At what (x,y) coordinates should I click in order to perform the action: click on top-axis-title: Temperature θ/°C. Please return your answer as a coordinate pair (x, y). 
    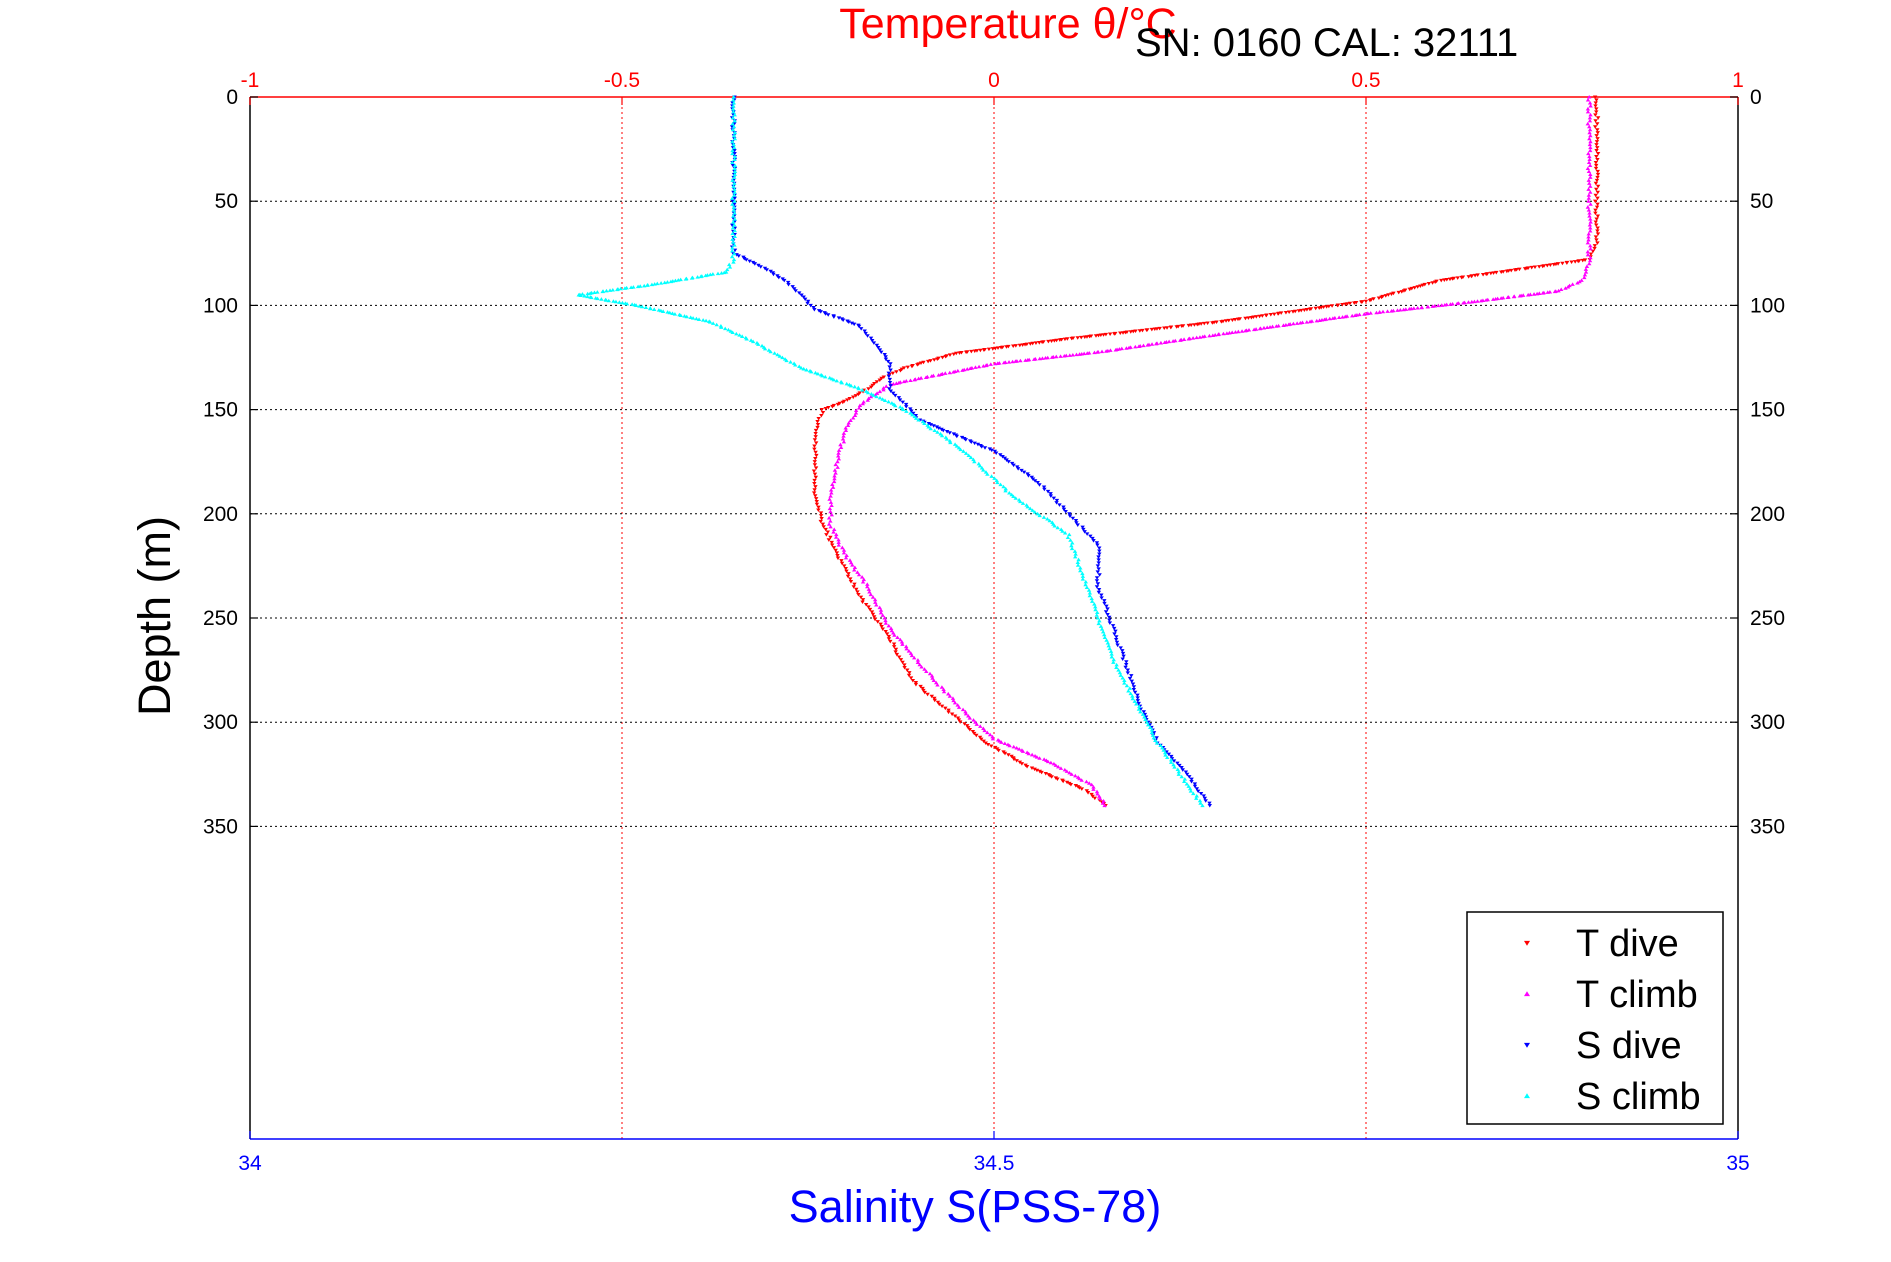
    Looking at the image, I should click on (1007, 24).